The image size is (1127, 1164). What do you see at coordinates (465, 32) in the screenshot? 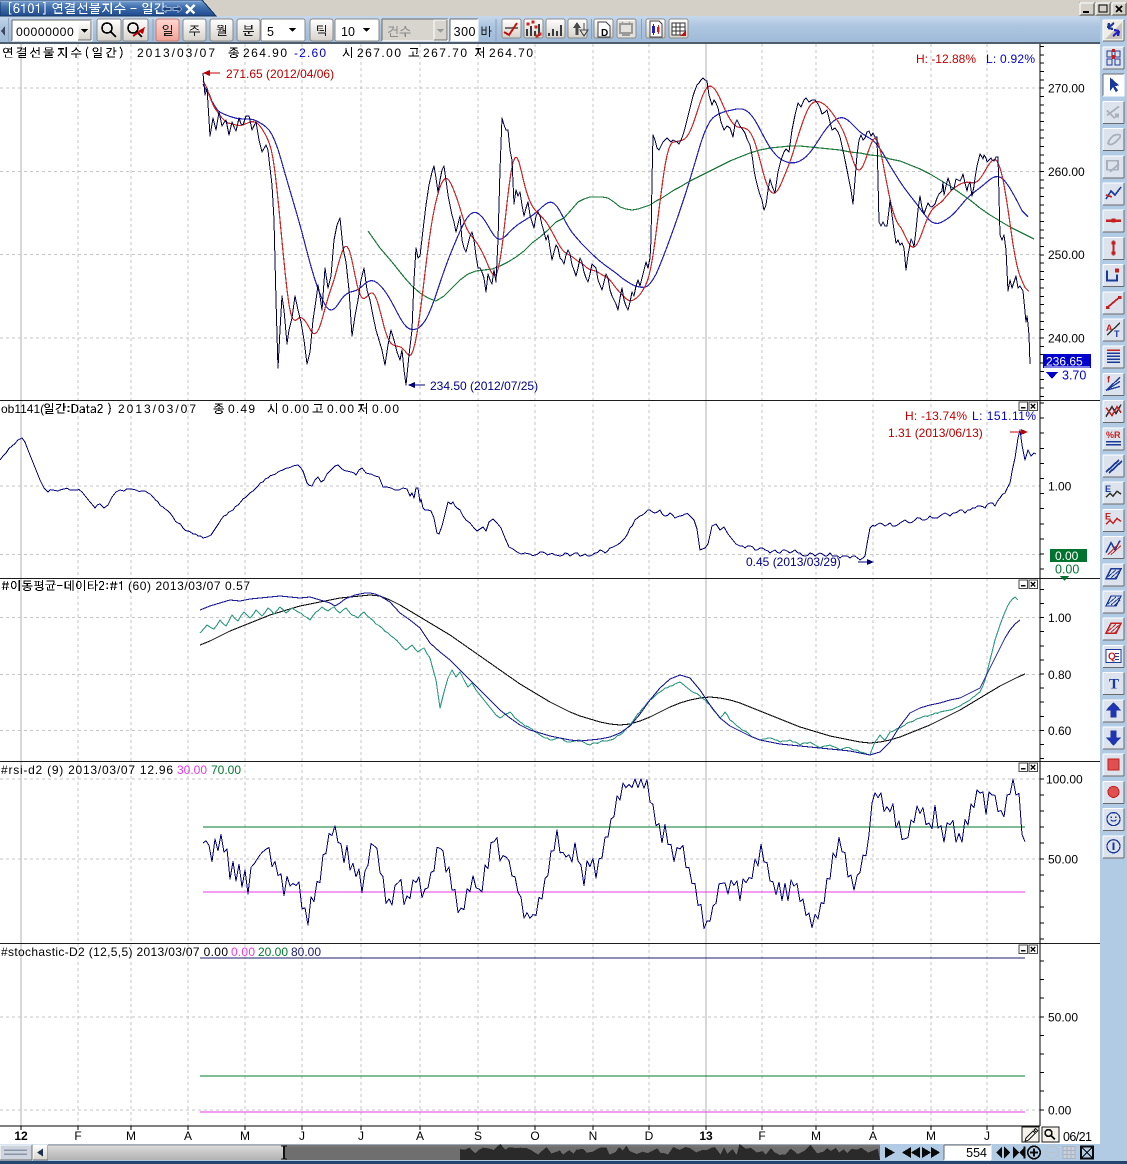
I see `svg-text: 300` at bounding box center [465, 32].